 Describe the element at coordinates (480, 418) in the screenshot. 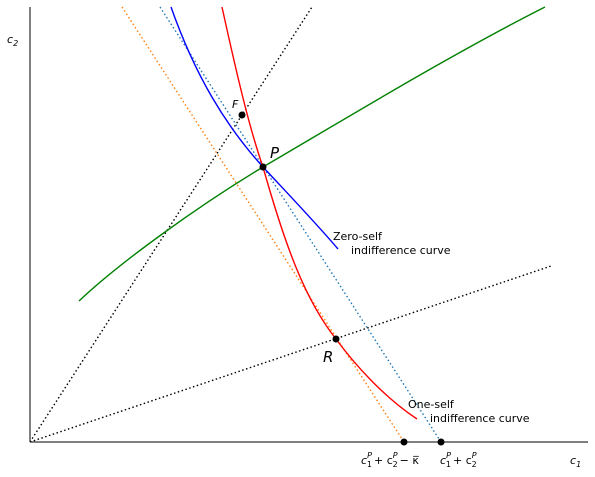

I see `one-self-label-line2: indifference curve` at that location.